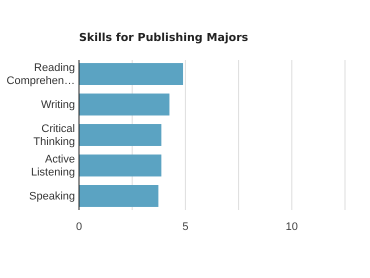  Describe the element at coordinates (52, 196) in the screenshot. I see `y-tick-label: Speaking` at that location.